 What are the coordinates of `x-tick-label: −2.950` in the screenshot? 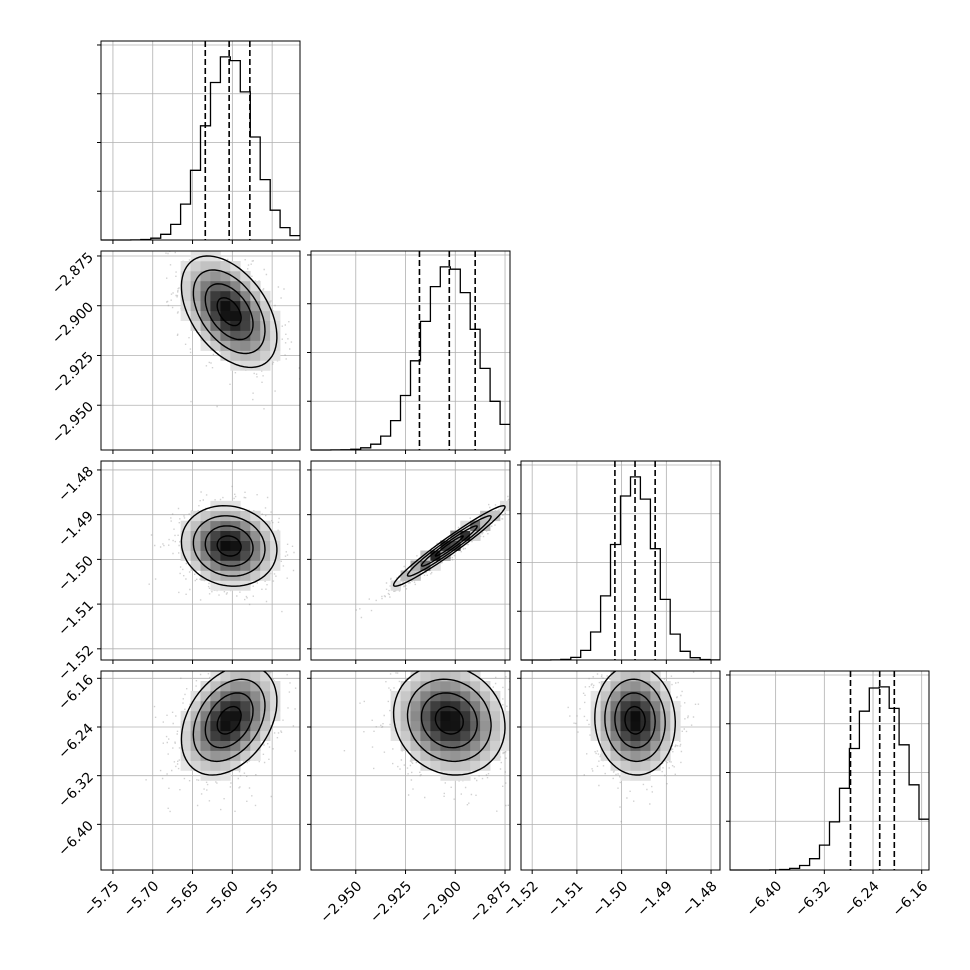 It's located at (341, 902).